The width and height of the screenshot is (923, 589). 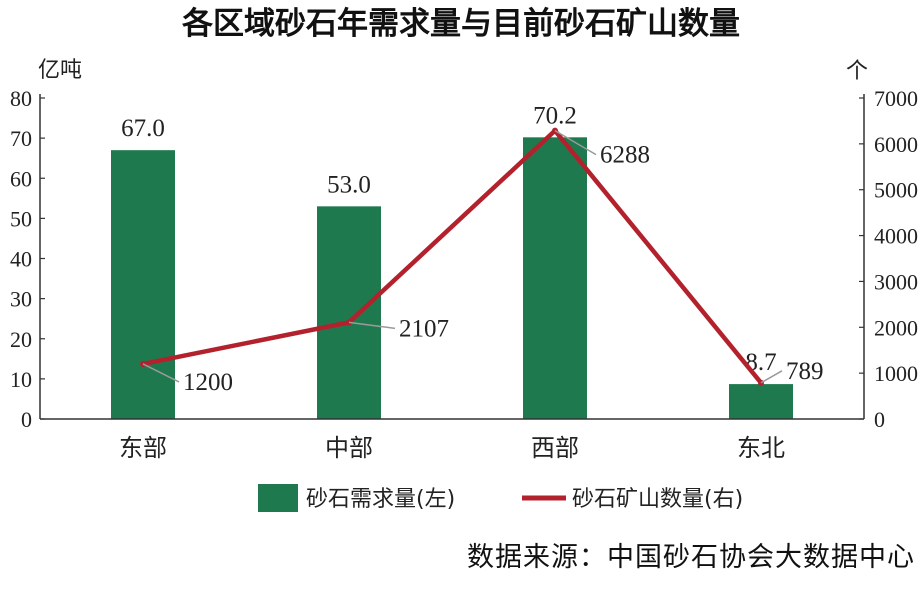 I want to click on right-tick-label: 0, so click(x=879, y=419).